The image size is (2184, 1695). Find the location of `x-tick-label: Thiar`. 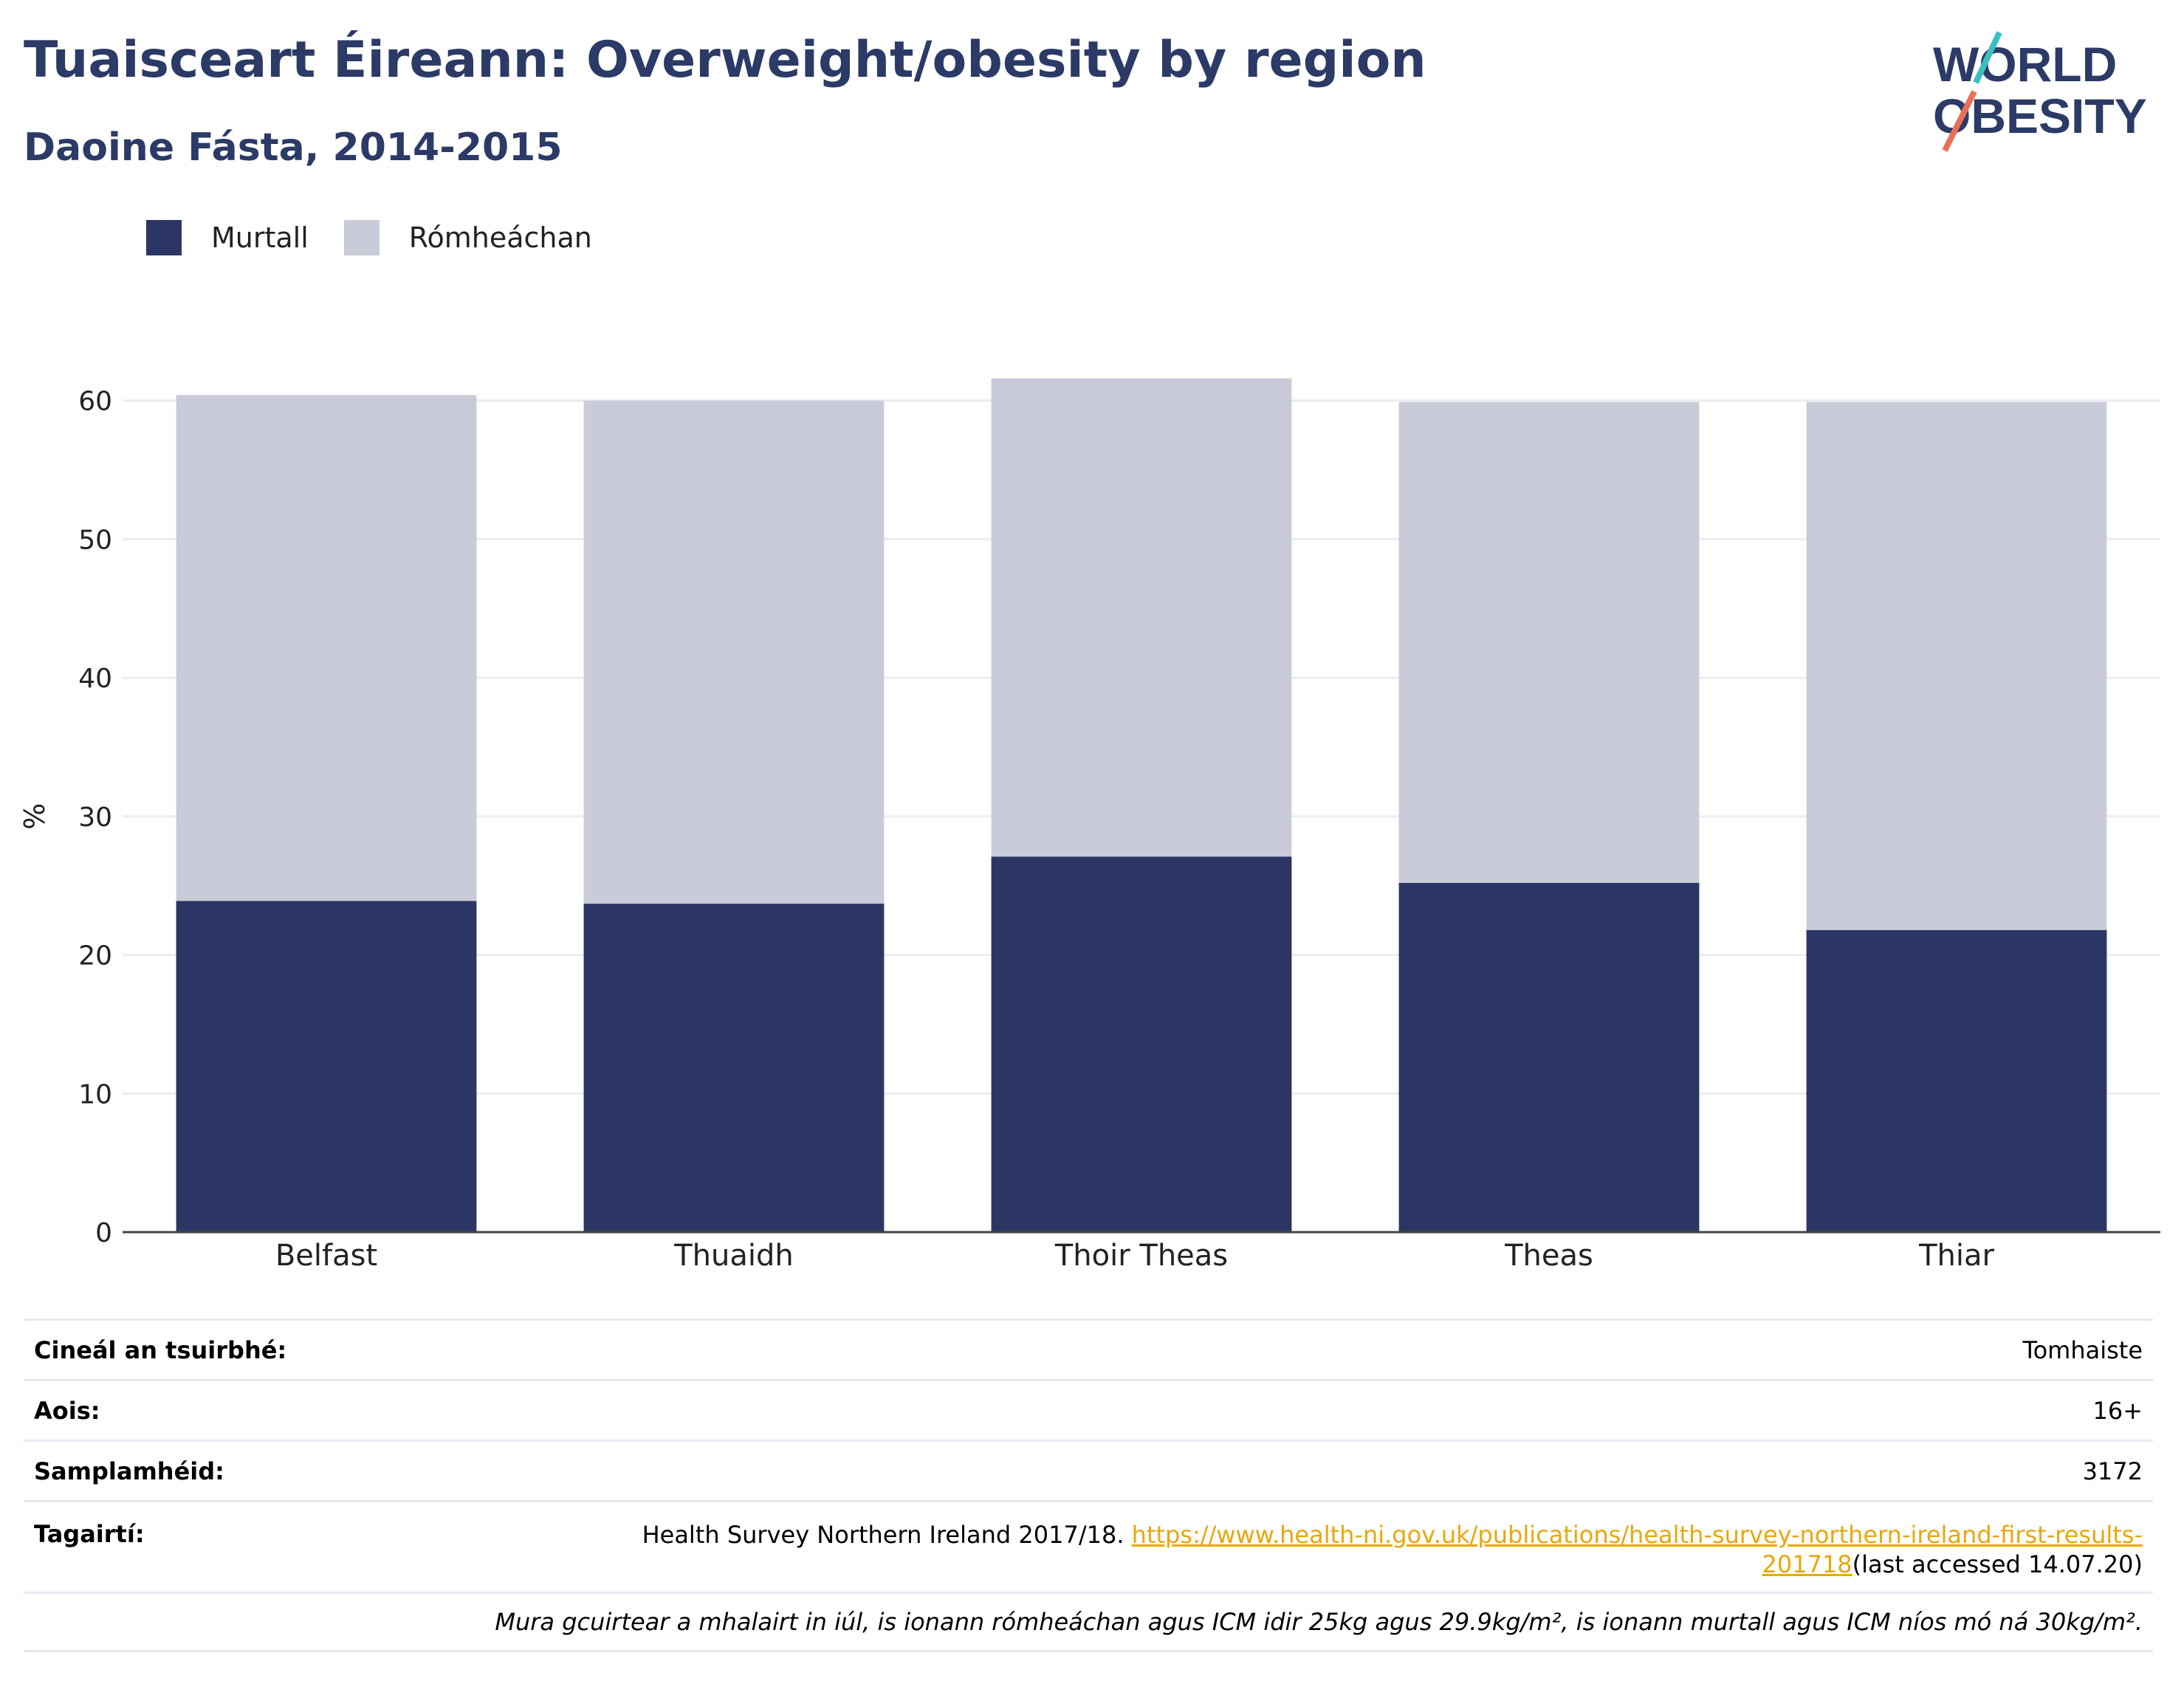

x-tick-label: Thiar is located at coordinates (1956, 1256).